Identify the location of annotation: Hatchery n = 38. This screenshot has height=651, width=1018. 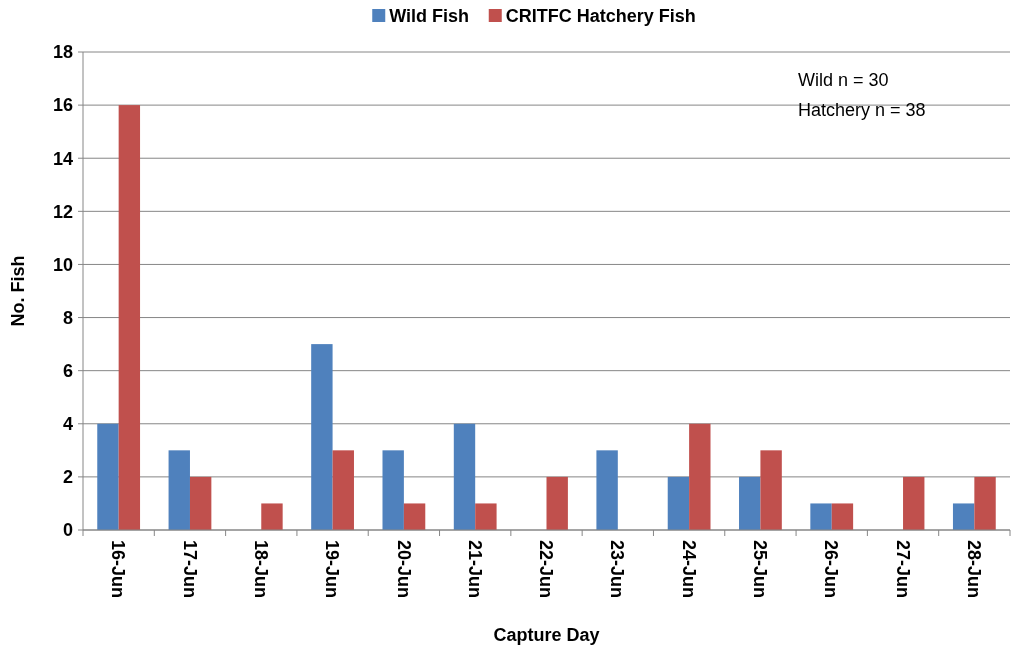
(862, 110).